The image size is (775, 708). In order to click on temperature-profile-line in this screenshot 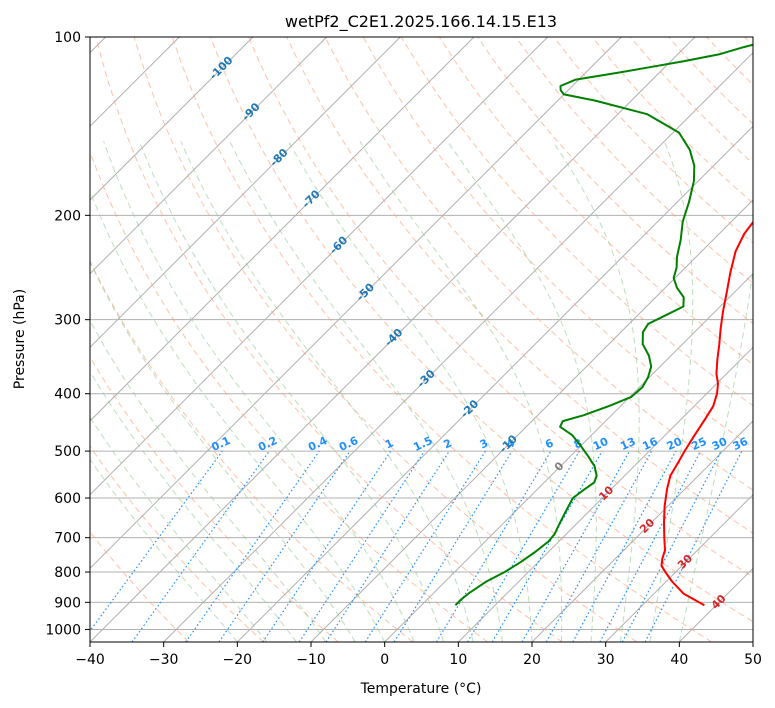, I will do `click(706, 413)`.